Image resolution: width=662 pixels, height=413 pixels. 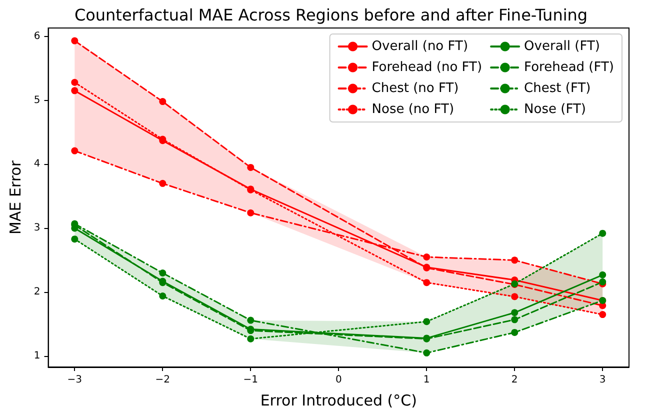 I want to click on y-tick-label: 5, so click(x=37, y=100).